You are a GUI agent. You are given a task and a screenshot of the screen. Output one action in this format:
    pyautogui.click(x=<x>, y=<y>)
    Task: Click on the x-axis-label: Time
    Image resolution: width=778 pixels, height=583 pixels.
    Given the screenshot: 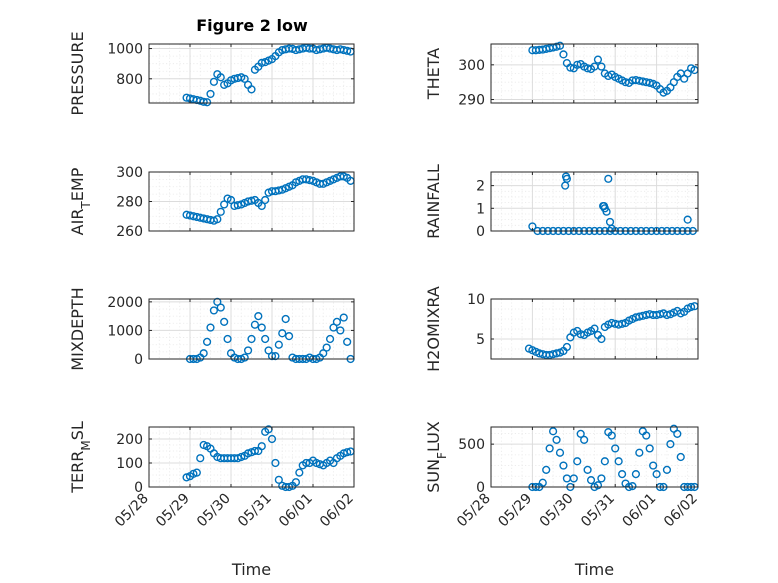 What is the action you would take?
    pyautogui.click(x=594, y=569)
    